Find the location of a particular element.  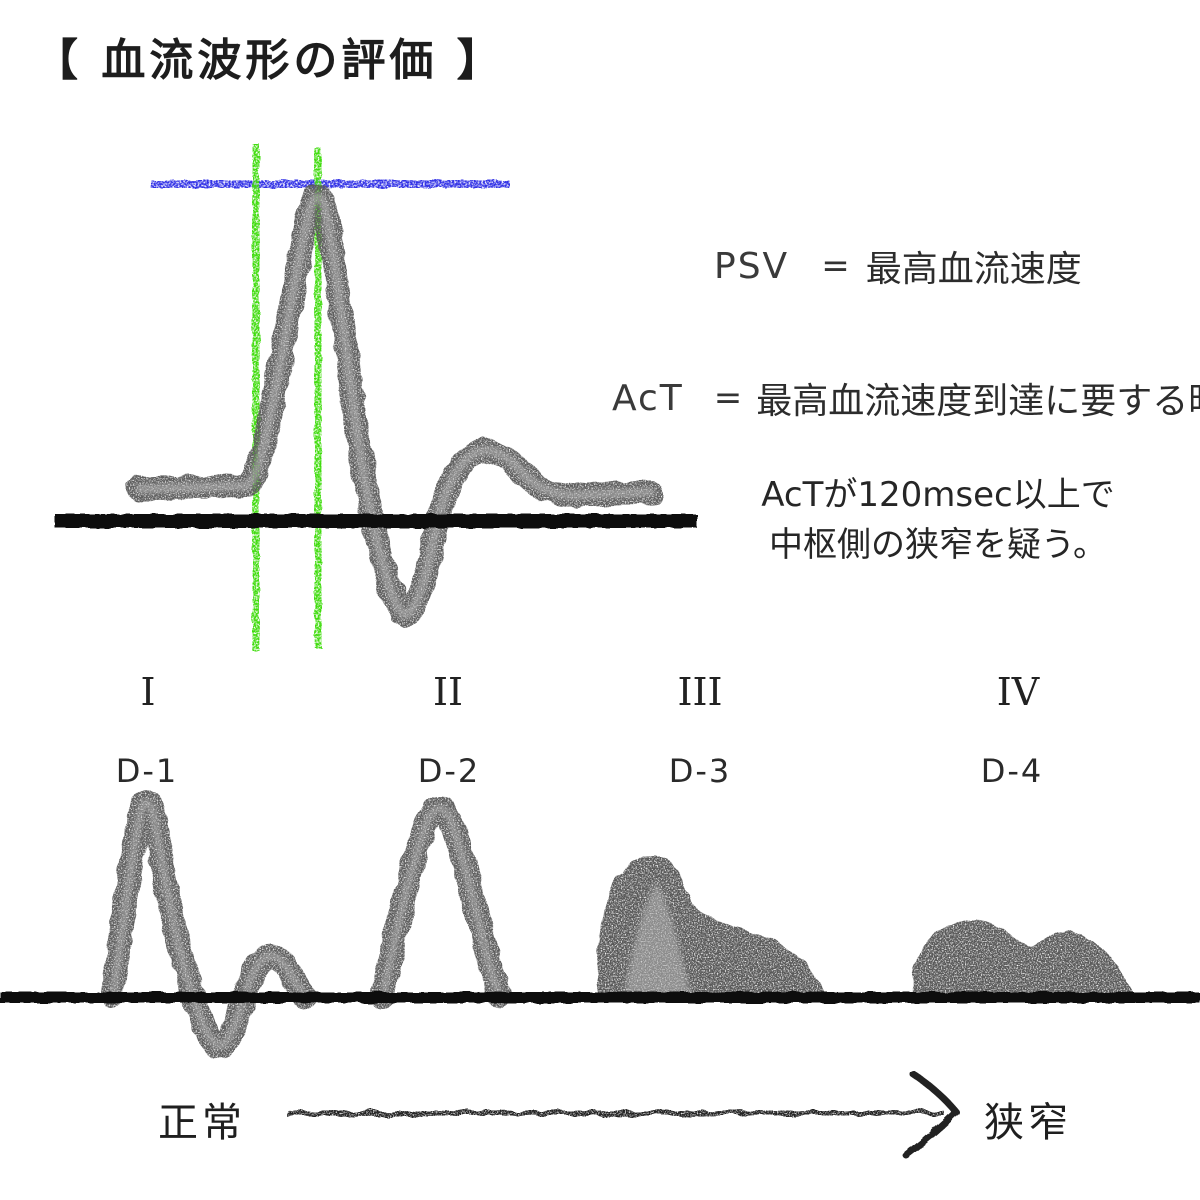

waveform-d4 is located at coordinates (1022, 958).